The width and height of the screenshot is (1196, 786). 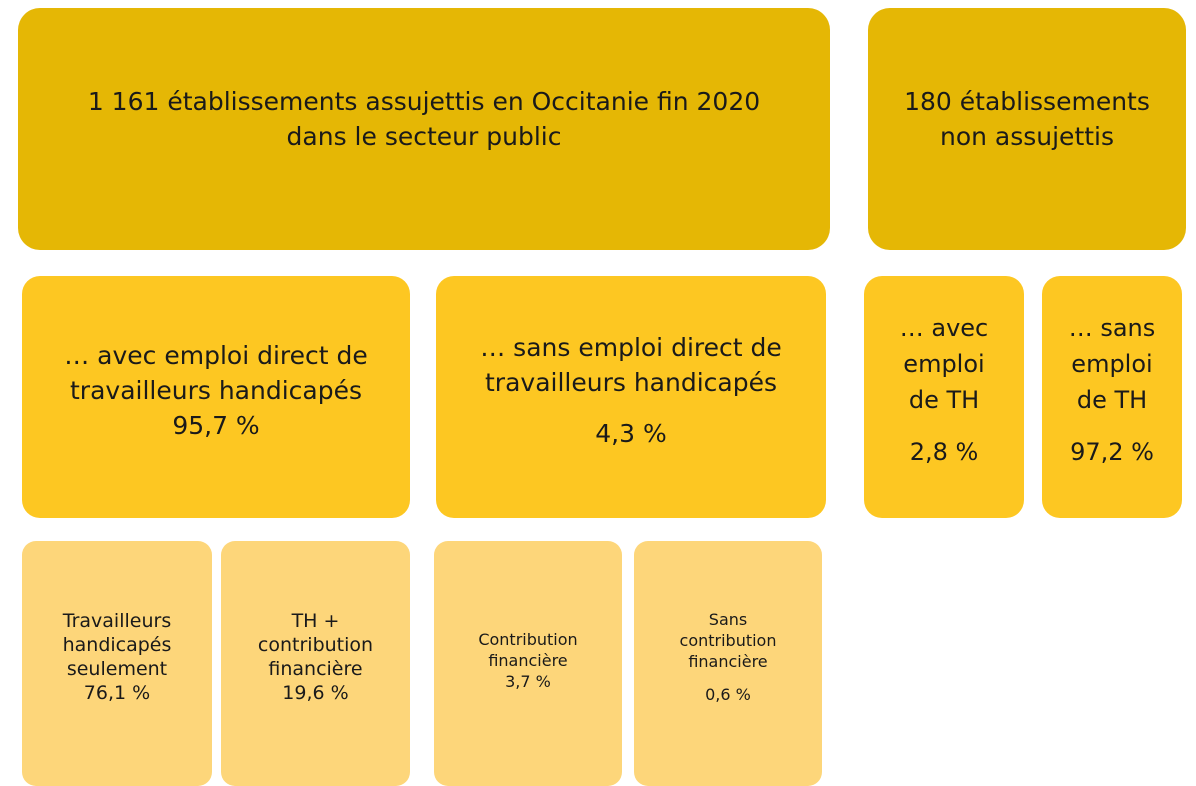 What do you see at coordinates (315, 692) in the screenshot?
I see `box-value: 19,6 %` at bounding box center [315, 692].